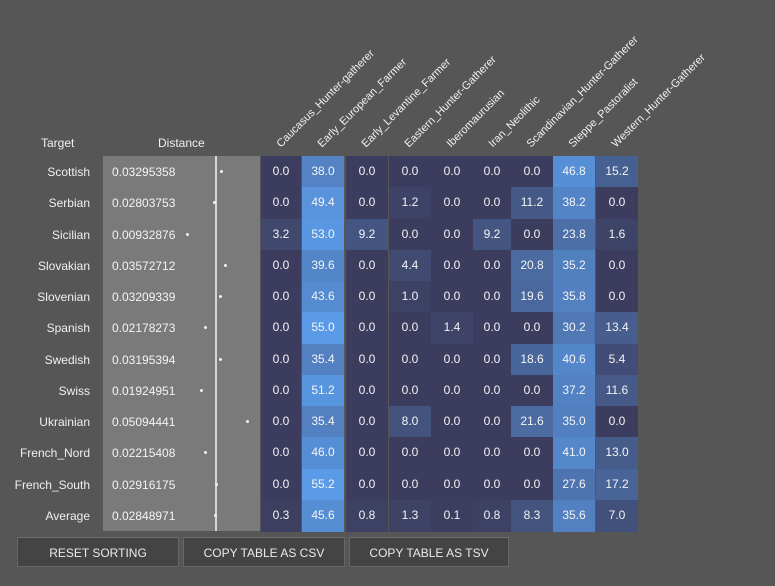 This screenshot has height=586, width=775. What do you see at coordinates (281, 234) in the screenshot?
I see `table-cell: 3.2` at bounding box center [281, 234].